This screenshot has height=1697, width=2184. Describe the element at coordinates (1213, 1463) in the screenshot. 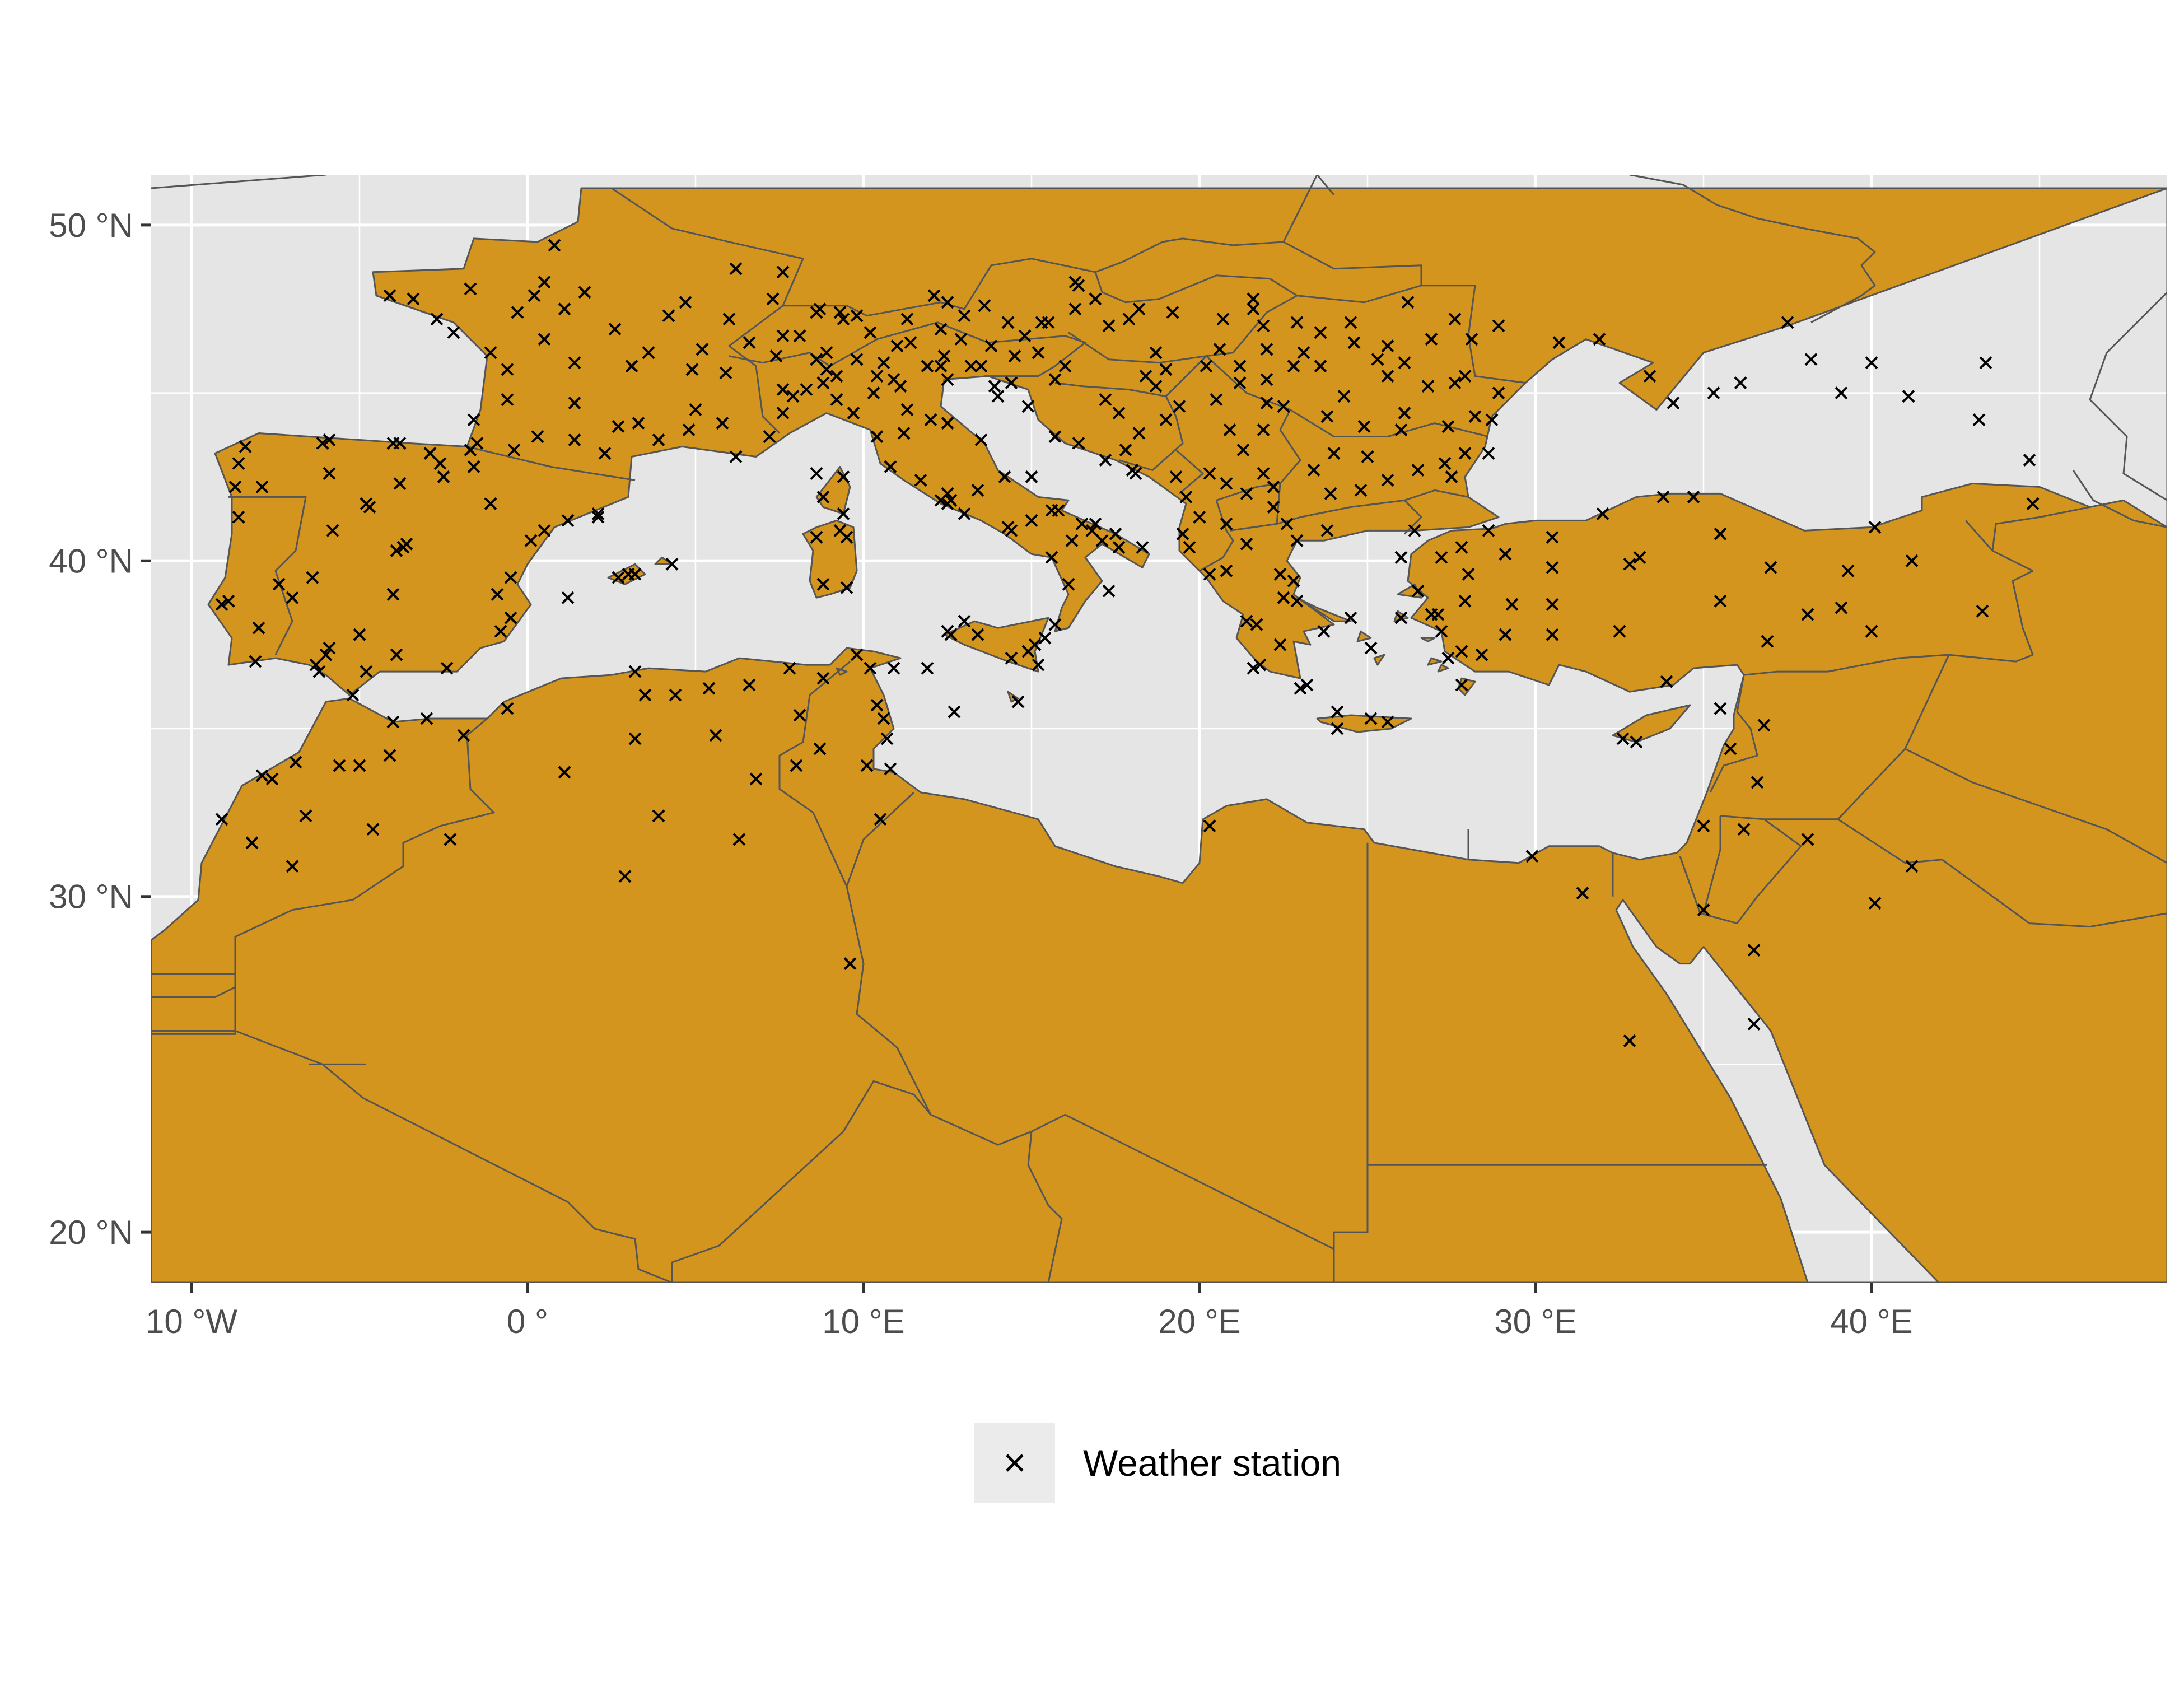

I see `legend-label: Weather station` at that location.